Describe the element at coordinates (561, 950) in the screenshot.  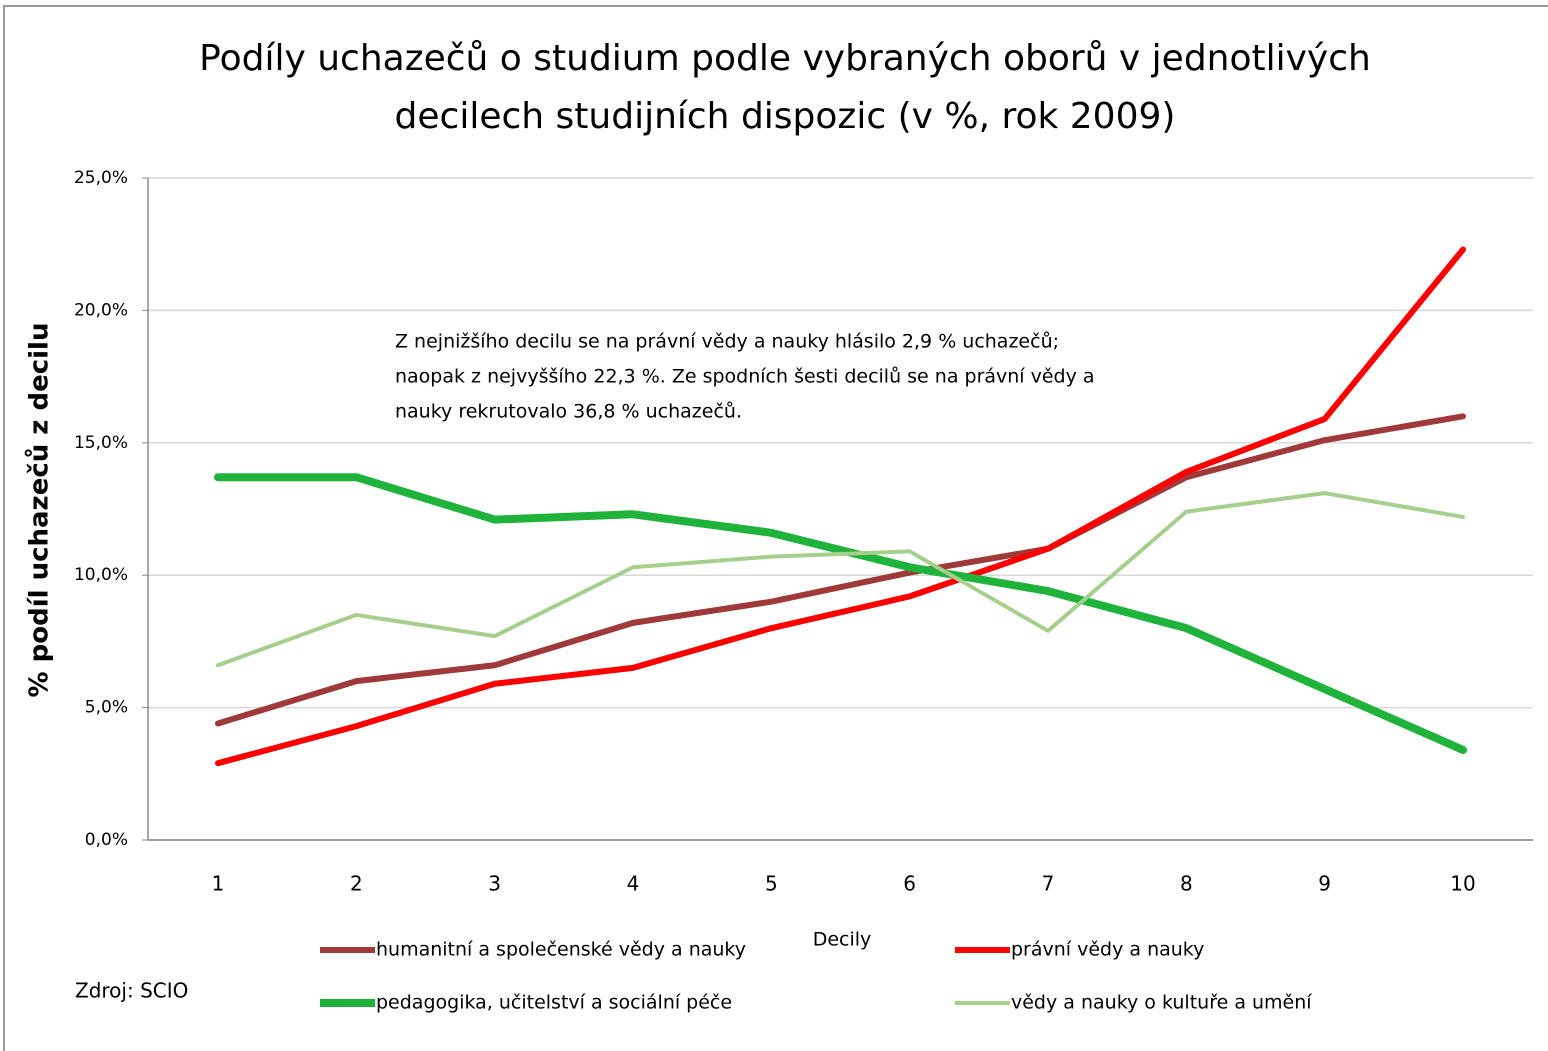
I see `legend-label: humanitní a společenské vědy a nauky` at that location.